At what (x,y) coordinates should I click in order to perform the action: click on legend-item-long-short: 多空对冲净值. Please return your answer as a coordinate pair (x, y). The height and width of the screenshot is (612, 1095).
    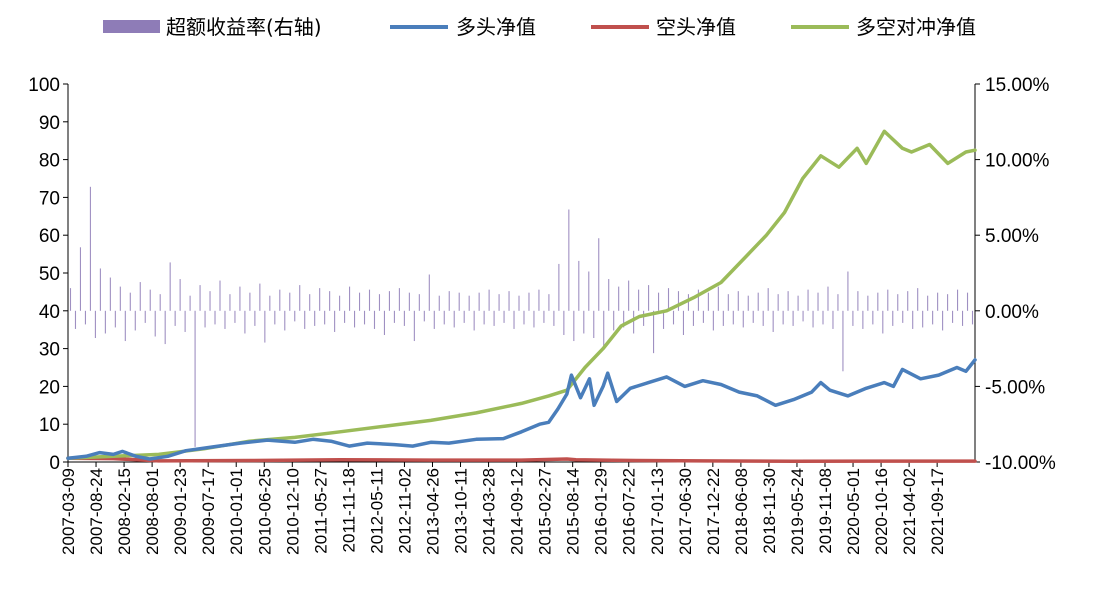
    Looking at the image, I should click on (883, 27).